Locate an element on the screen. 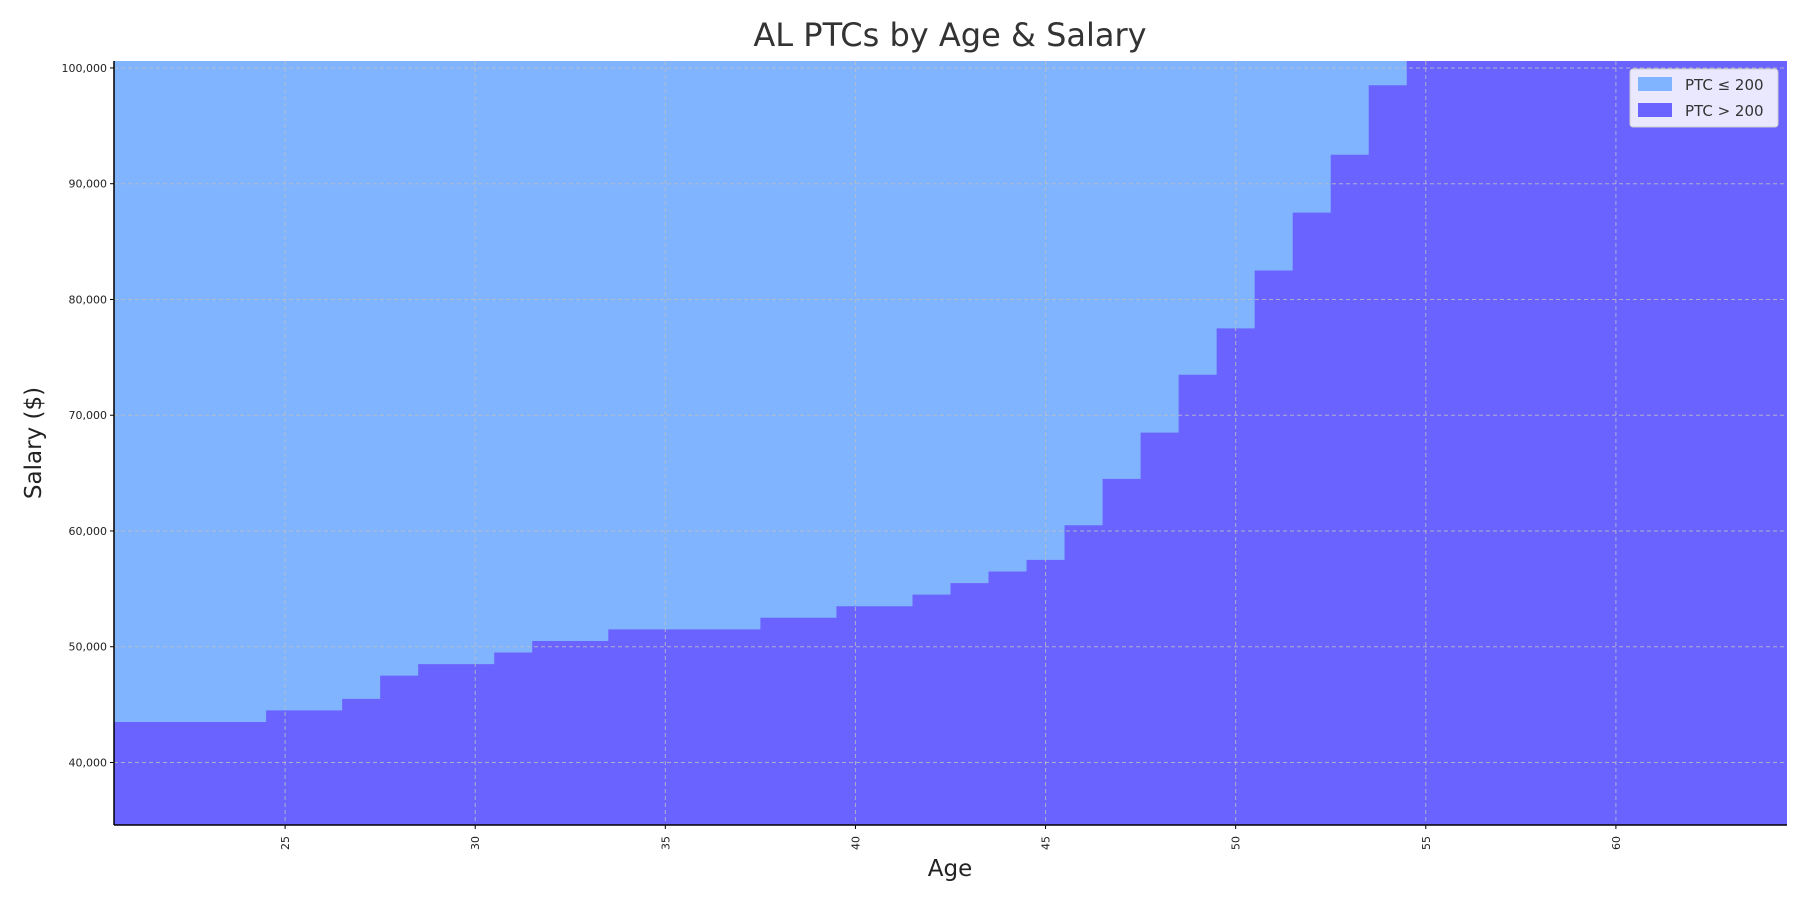 Image resolution: width=1800 pixels, height=900 pixels. legend: PTC ≤ 200 PTC > 200 is located at coordinates (1704, 98).